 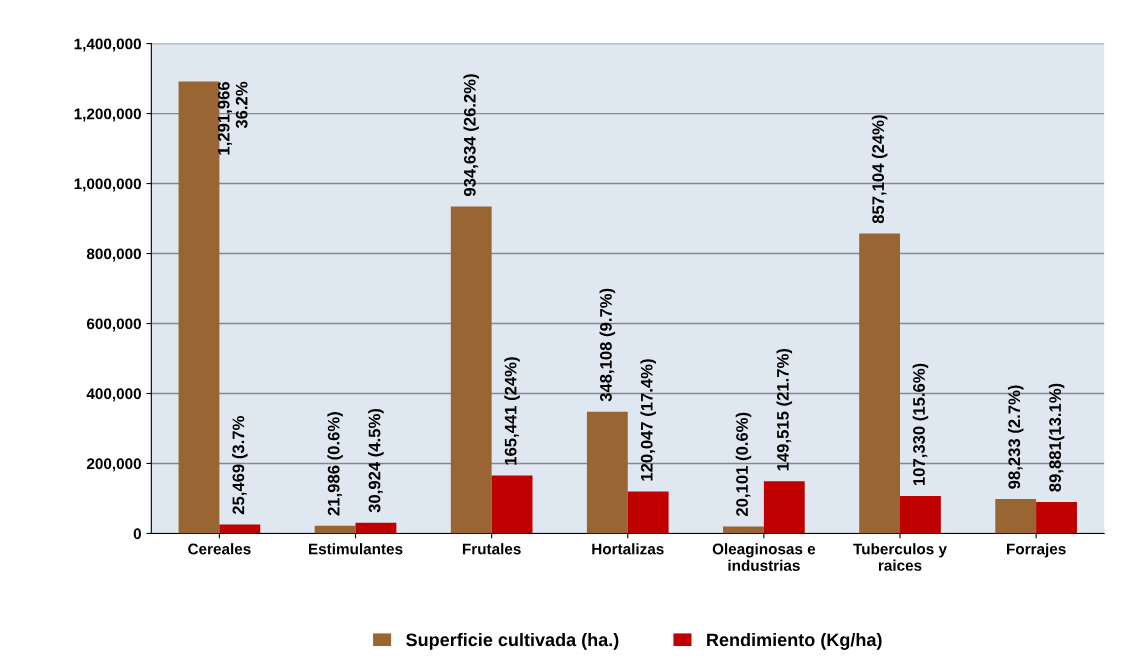 What do you see at coordinates (920, 424) in the screenshot?
I see `data-label: 107,330 (15.6%)` at bounding box center [920, 424].